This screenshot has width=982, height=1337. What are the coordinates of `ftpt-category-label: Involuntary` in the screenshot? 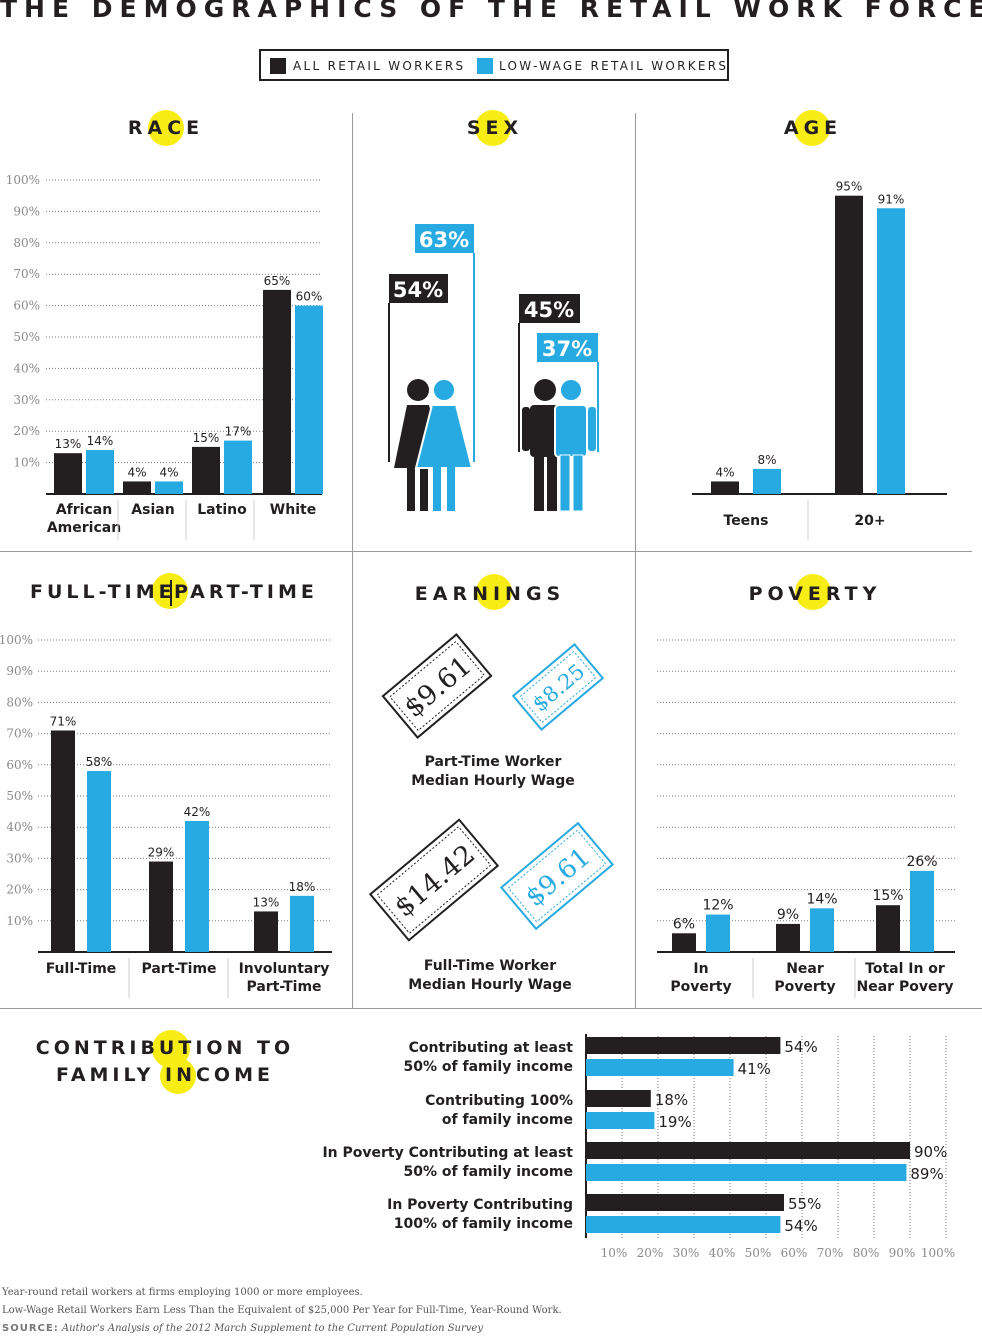 It's located at (284, 969).